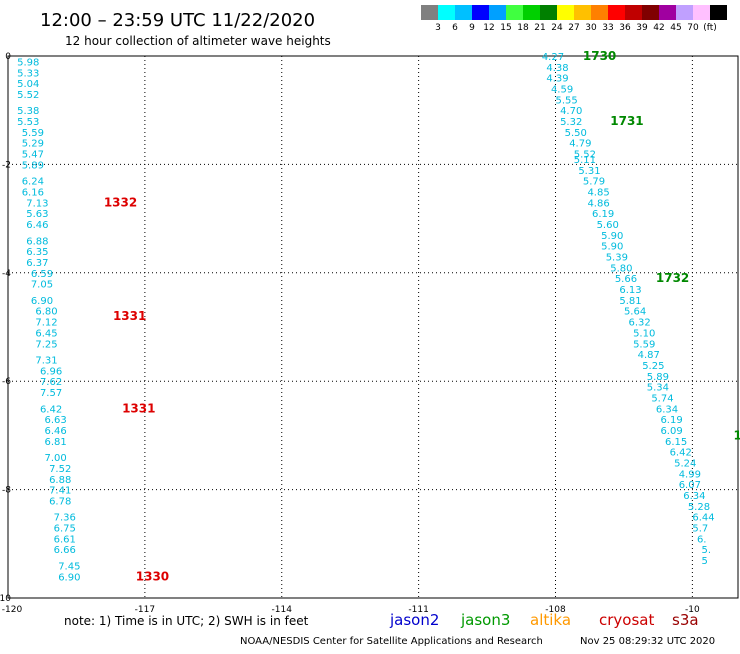 This screenshot has height=654, width=740. What do you see at coordinates (351, 610) in the screenshot?
I see `x-tick-labels: -120 -117 -114 -111 -108 -10` at bounding box center [351, 610].